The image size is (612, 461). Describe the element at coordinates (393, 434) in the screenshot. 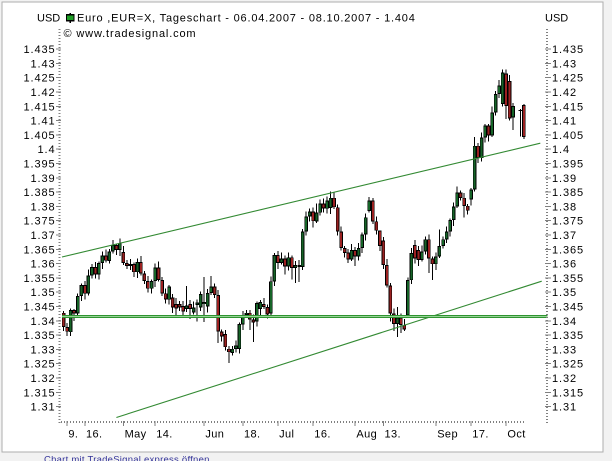

I see `svg-text: 13.` at that location.